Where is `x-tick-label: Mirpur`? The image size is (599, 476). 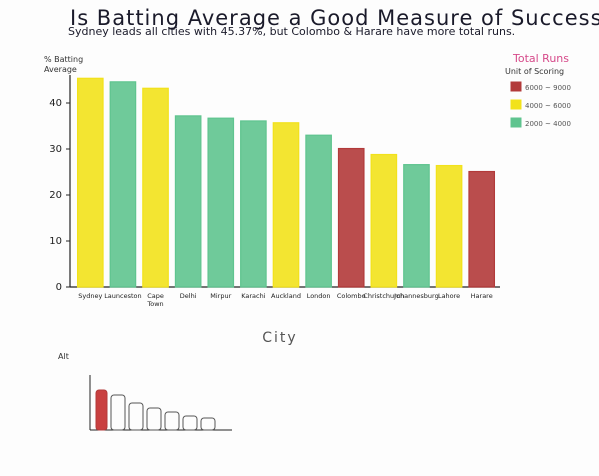 x-tick-label: Mirpur is located at coordinates (220, 296).